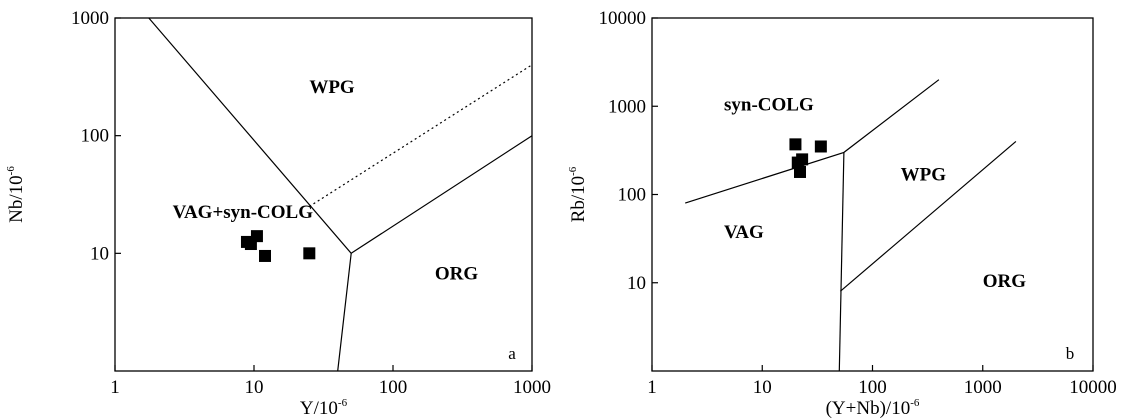 The image size is (1134, 420). I want to click on x-axis-label: (Y+Nb)/10-6, so click(873, 408).